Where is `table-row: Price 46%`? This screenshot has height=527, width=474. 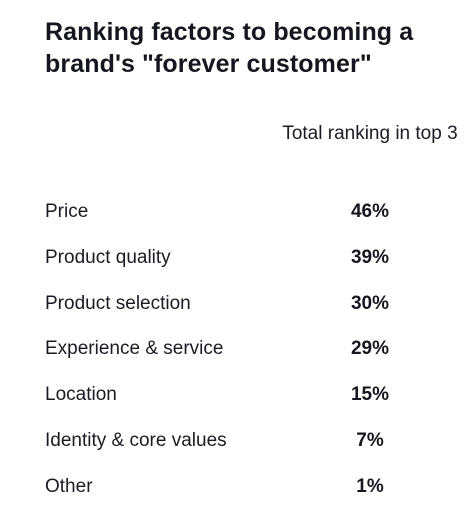
table-row: Price 46% is located at coordinates (237, 212).